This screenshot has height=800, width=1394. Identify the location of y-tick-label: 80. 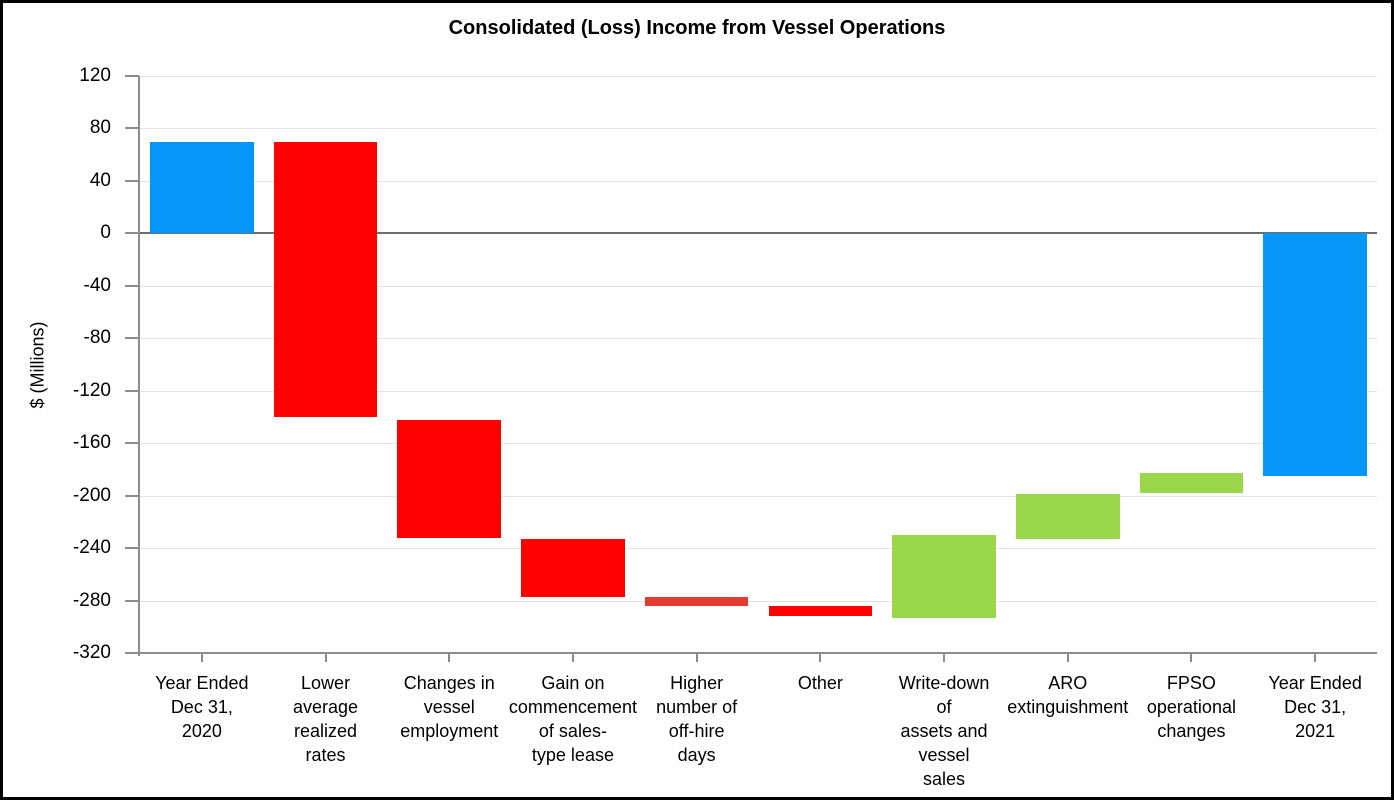
(100, 128).